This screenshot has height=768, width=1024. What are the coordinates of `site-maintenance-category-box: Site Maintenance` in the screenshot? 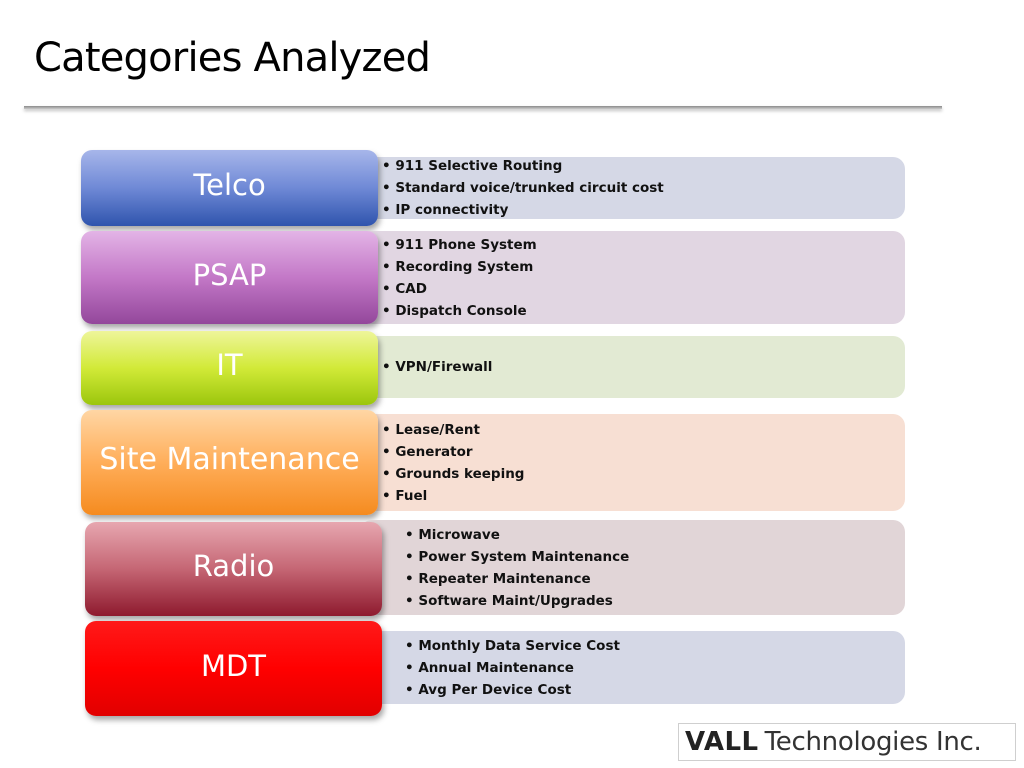 It's located at (229, 462).